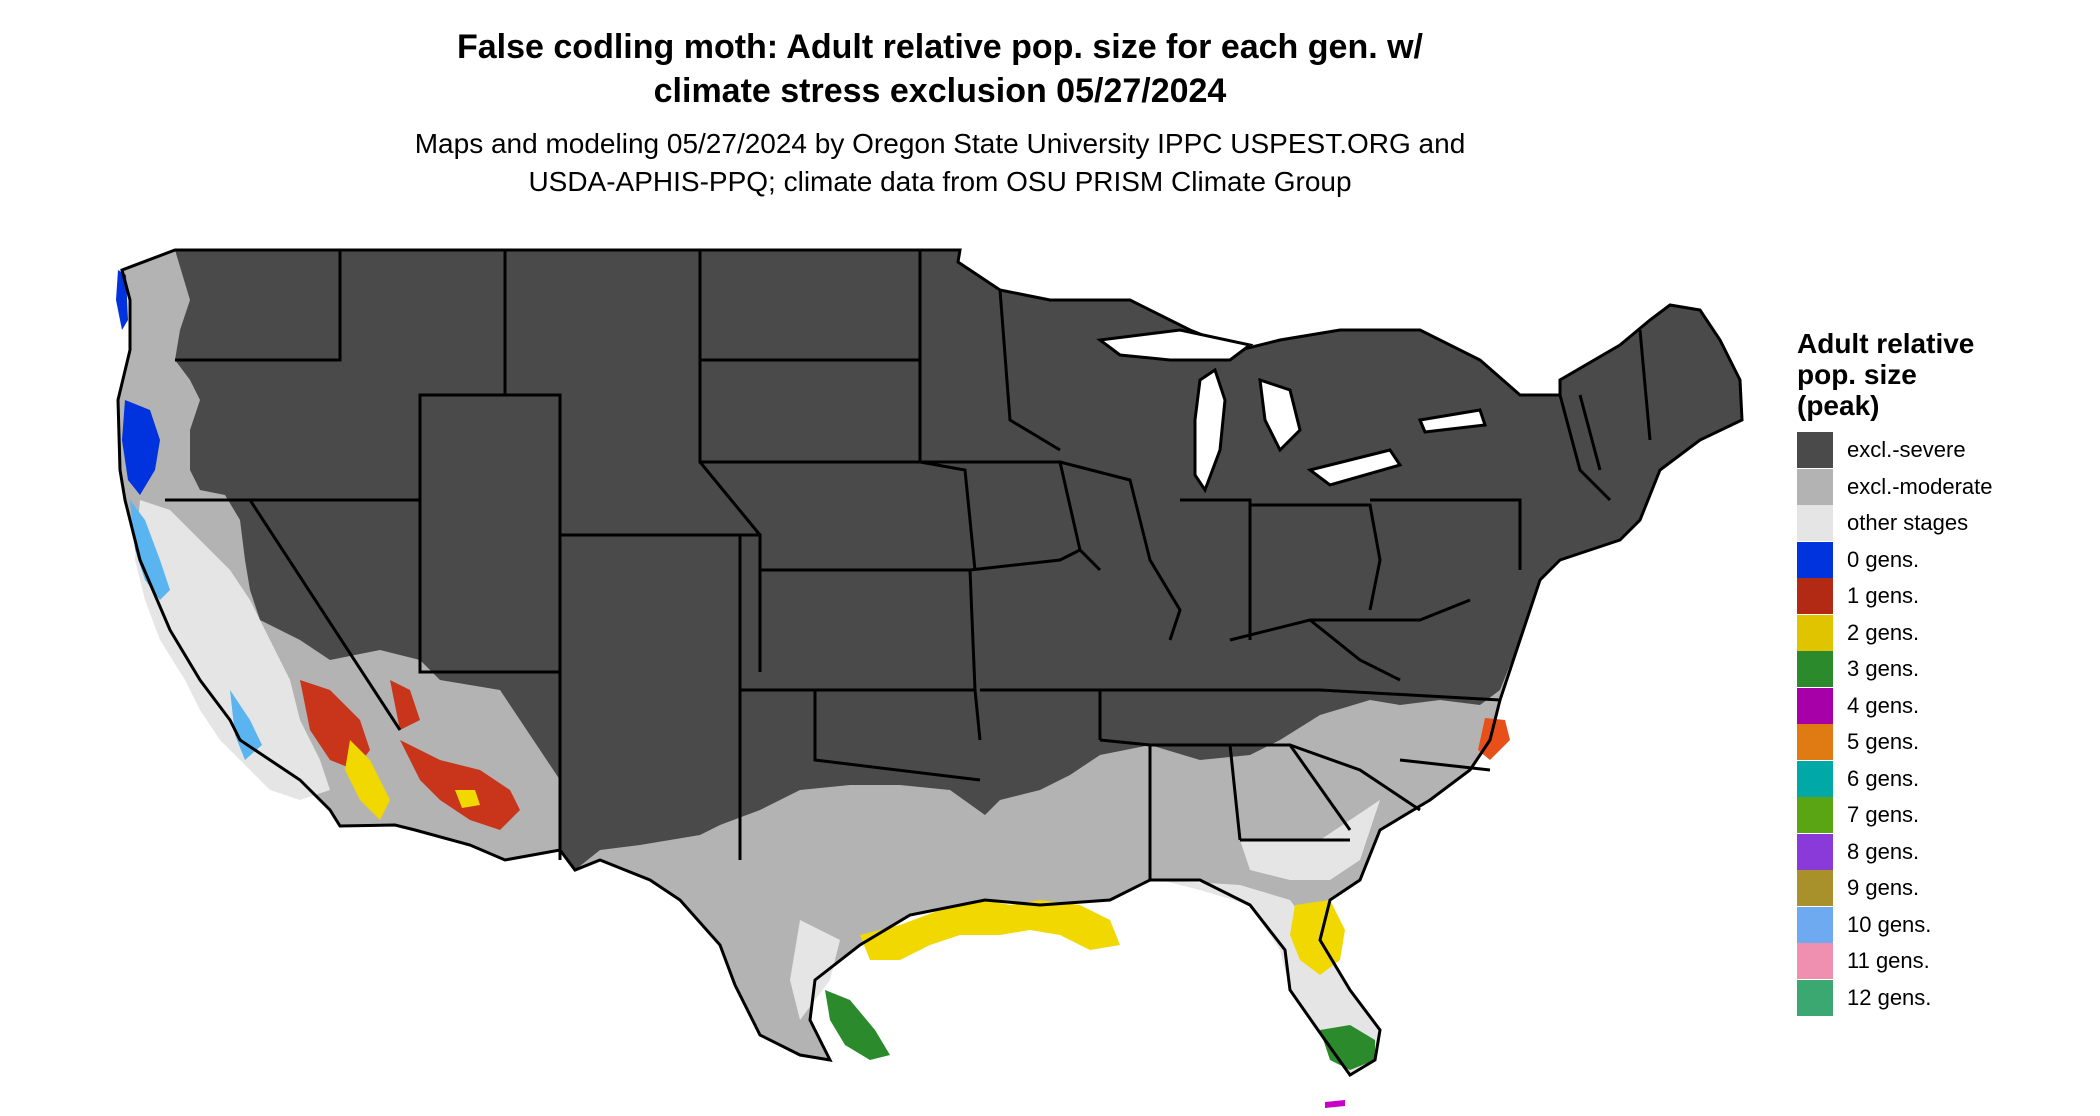 Image resolution: width=2100 pixels, height=1116 pixels. What do you see at coordinates (1883, 851) in the screenshot?
I see `legend-label: 8 gens.` at bounding box center [1883, 851].